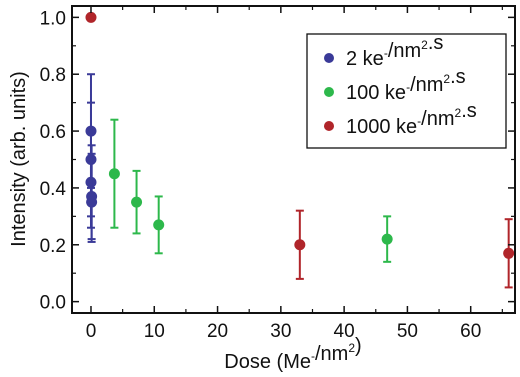  What do you see at coordinates (53, 18) in the screenshot?
I see `y-tick-label: 1.0` at bounding box center [53, 18].